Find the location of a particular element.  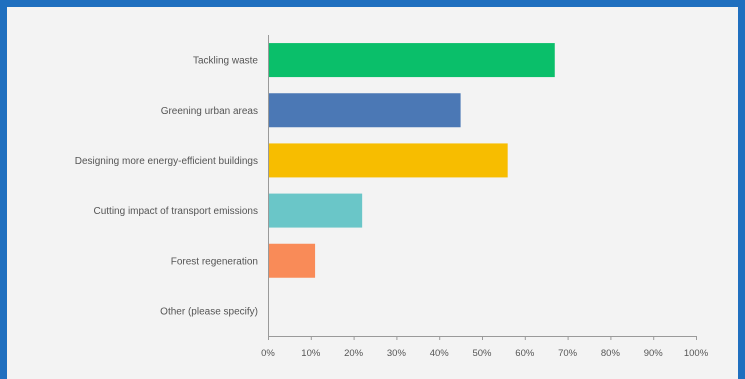

x-tick-label: 10% is located at coordinates (311, 353).